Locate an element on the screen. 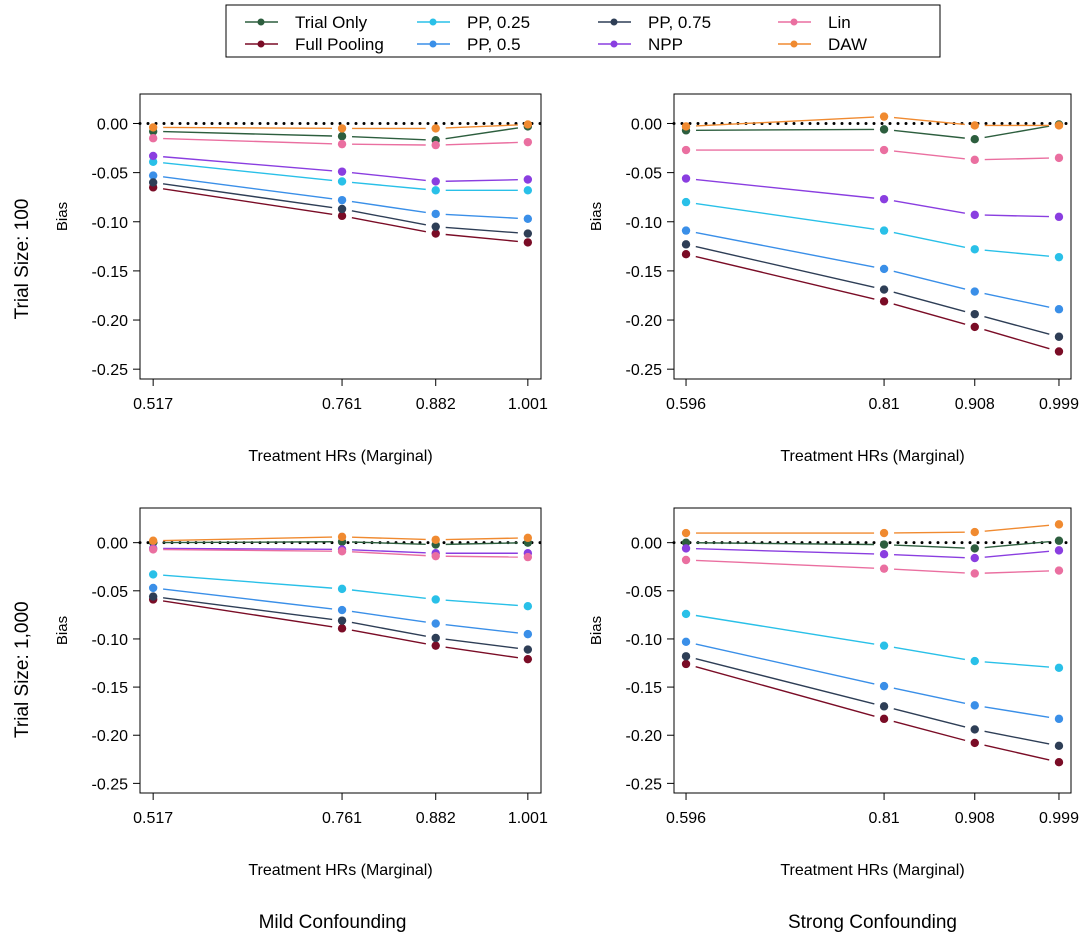 Image resolution: width=1091 pixels, height=945 pixels. legend-item-lin: Lin is located at coordinates (814, 22).